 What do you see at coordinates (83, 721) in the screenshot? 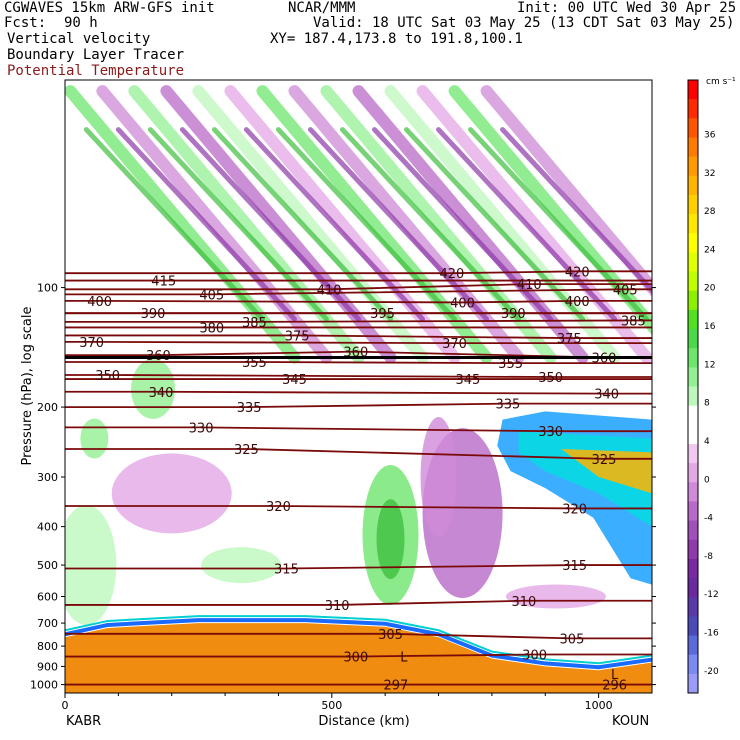
I see `left-station-label: KABR` at bounding box center [83, 721].